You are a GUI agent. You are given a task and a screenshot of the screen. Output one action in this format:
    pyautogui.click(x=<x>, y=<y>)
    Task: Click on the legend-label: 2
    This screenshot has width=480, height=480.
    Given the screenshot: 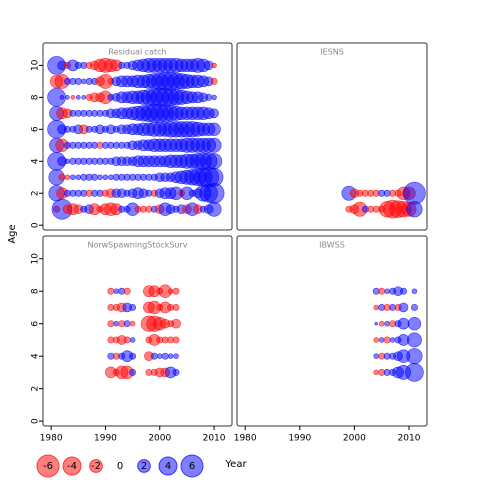 What is the action you would take?
    pyautogui.click(x=144, y=466)
    